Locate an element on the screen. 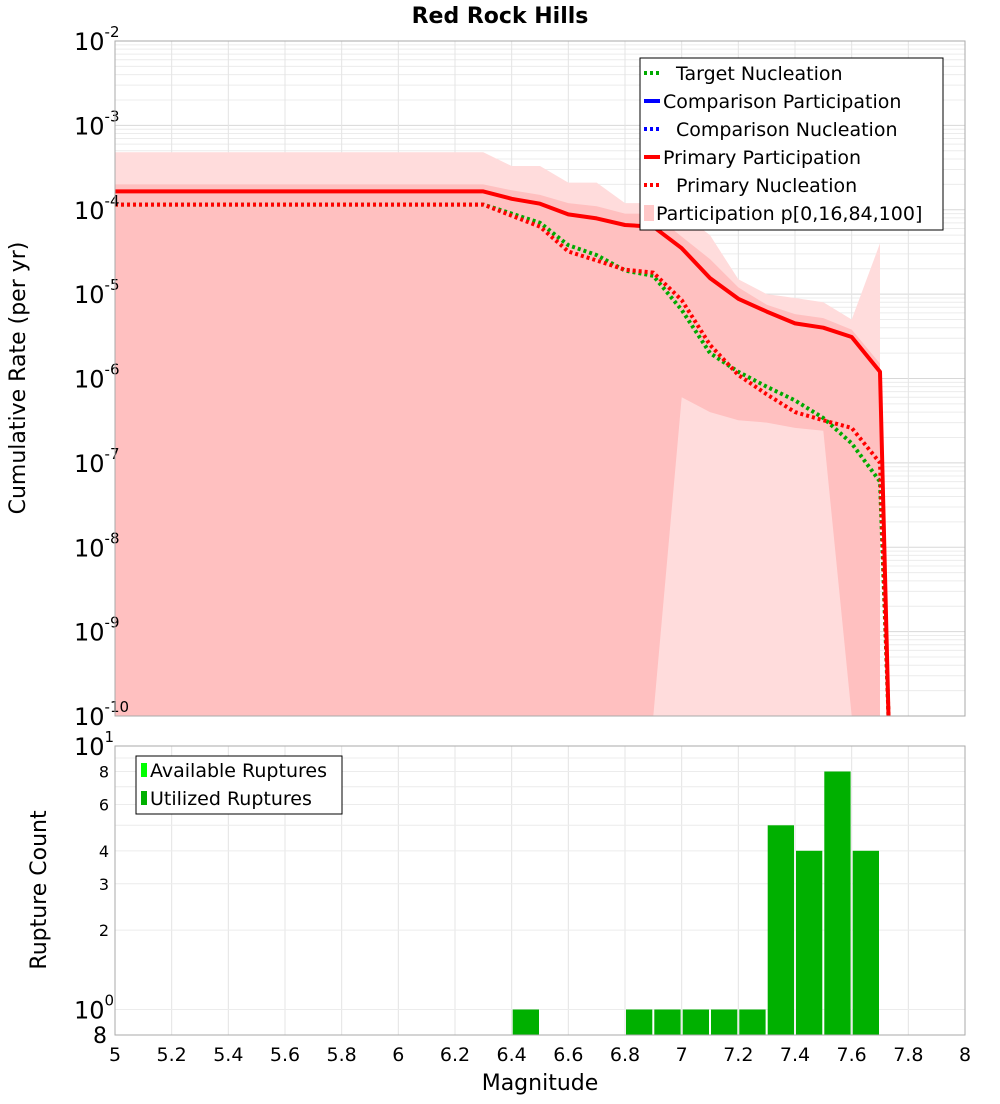  x-tick-label: 7.2 is located at coordinates (738, 1055).